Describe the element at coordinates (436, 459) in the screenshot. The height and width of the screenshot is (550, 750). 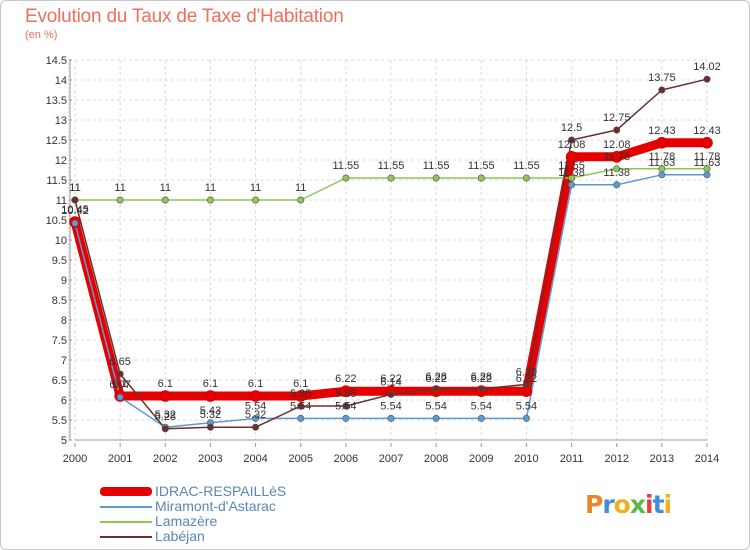
I see `x-tick-label: 2008` at that location.